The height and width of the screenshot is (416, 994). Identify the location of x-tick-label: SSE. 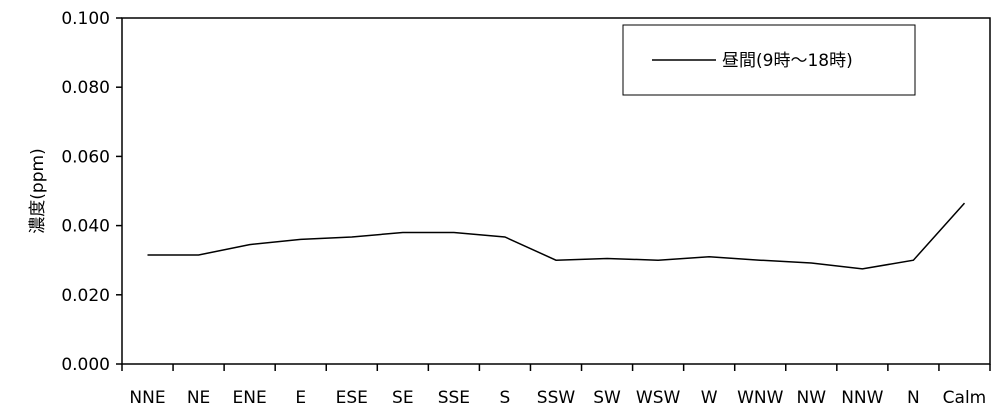
(454, 398).